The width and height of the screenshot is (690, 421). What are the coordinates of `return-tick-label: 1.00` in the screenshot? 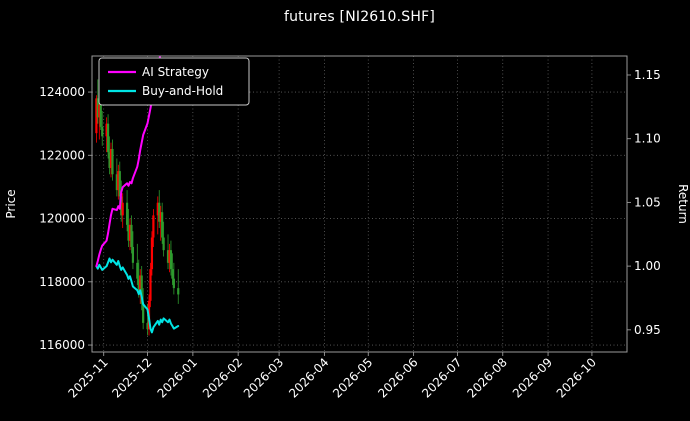 It's located at (647, 266).